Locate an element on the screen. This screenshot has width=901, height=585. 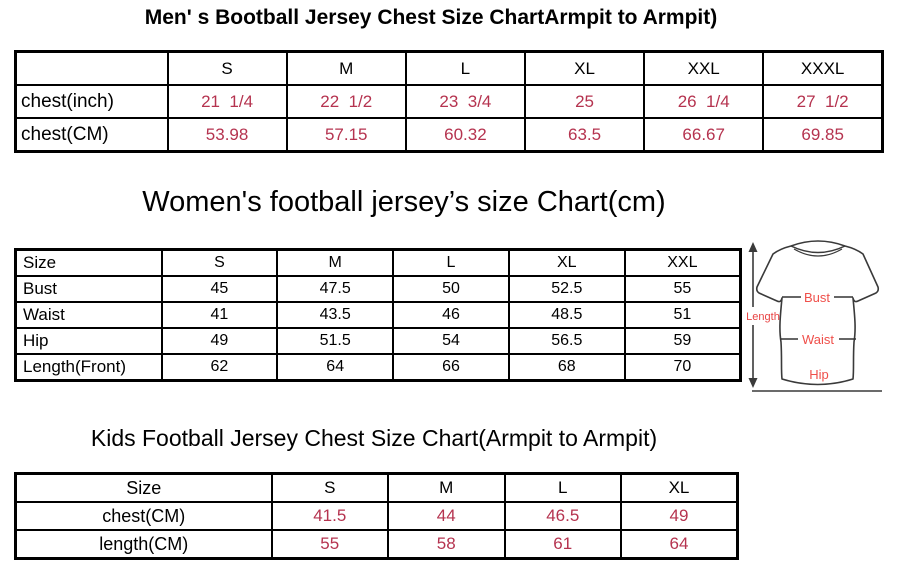
table-row: chest(CM) 41.5 44 46.5 49 is located at coordinates (376, 516).